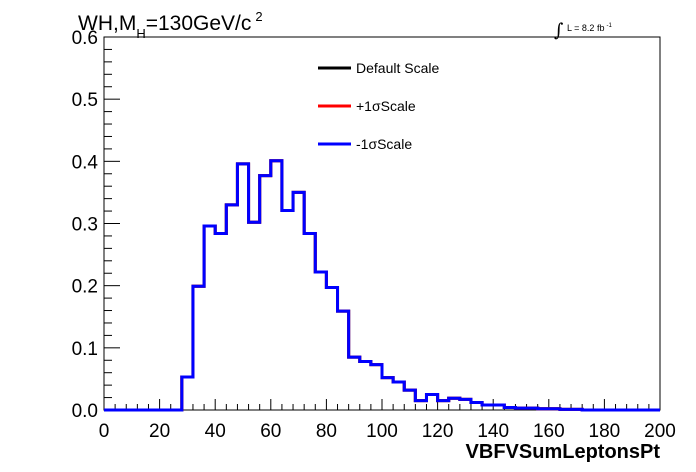 This screenshot has width=696, height=472. I want to click on y-tick-label: 0.2, so click(85, 287).